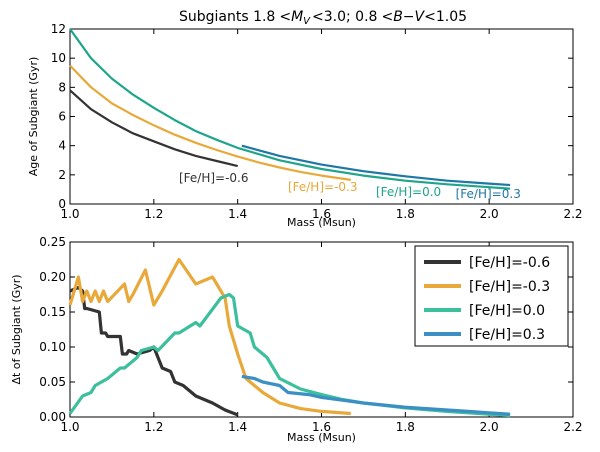  Describe the element at coordinates (16, 329) in the screenshot. I see `delta-t-y-axis-label: Δt of Subgiant (Gyr)` at that location.